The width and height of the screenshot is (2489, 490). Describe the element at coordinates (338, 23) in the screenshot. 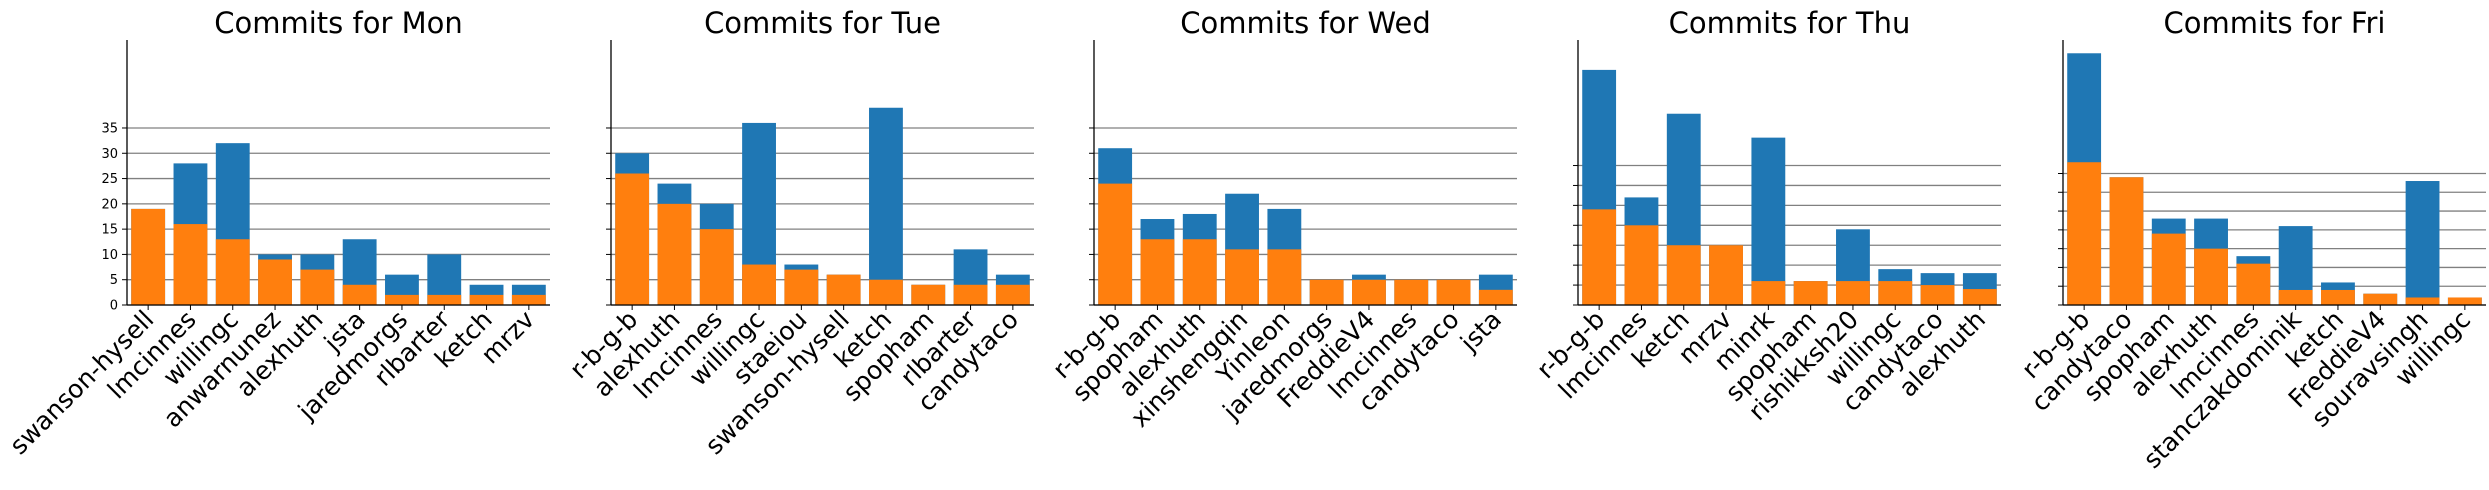

I see `chart-title: Commits for Mon` at that location.